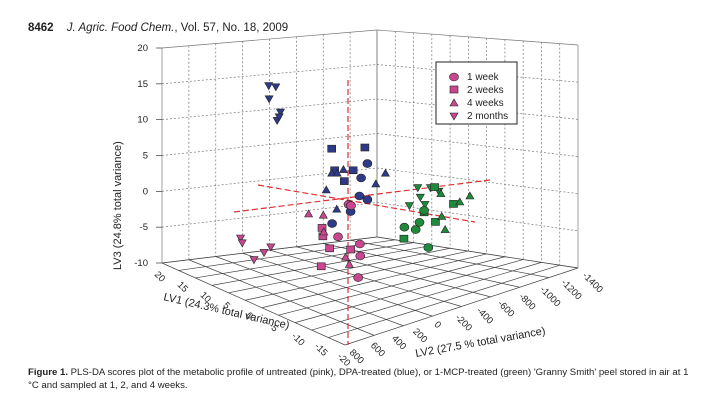 This screenshot has height=419, width=720. What do you see at coordinates (480, 342) in the screenshot?
I see `y-axis-label: LV2 (27.5 % total variance)` at bounding box center [480, 342].